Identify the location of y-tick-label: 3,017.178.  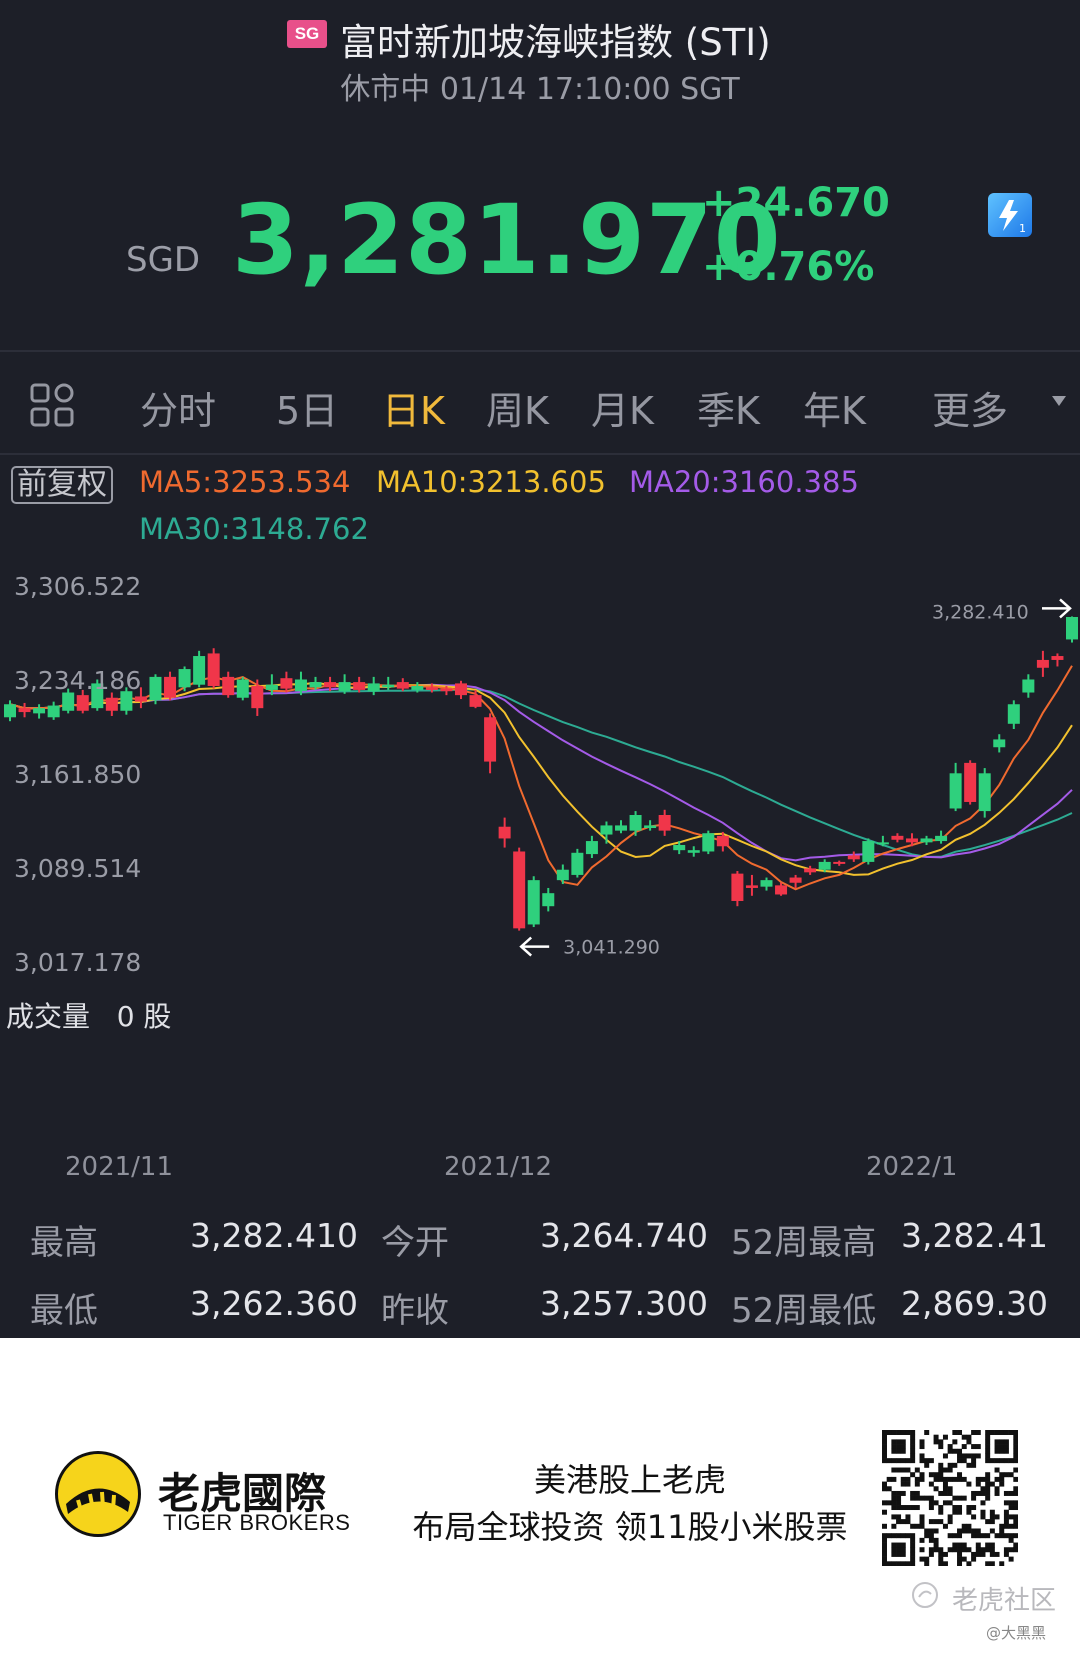
(78, 962).